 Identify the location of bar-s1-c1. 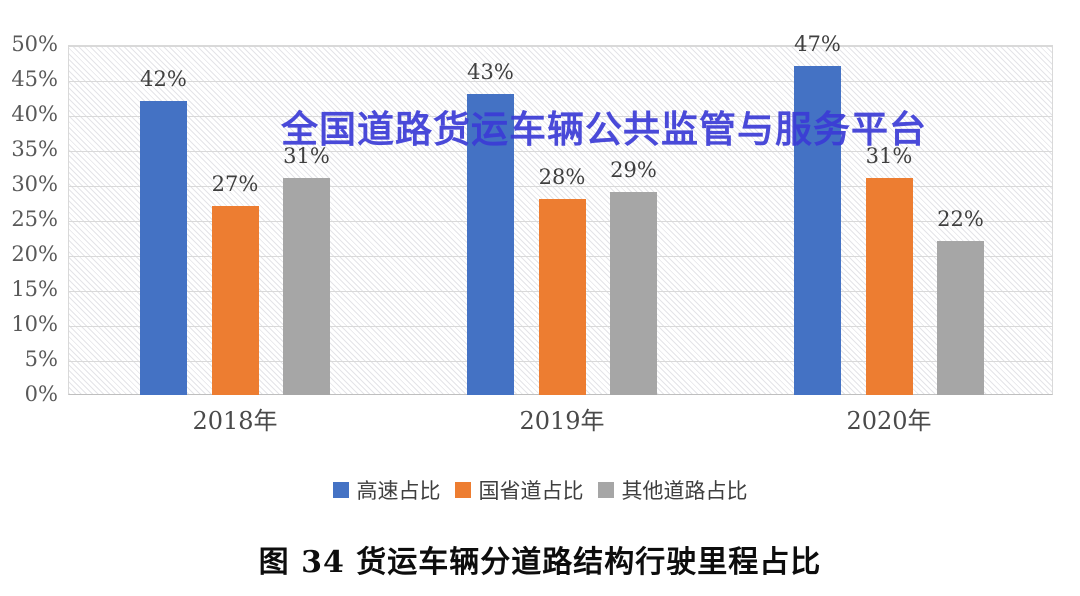
(562, 297).